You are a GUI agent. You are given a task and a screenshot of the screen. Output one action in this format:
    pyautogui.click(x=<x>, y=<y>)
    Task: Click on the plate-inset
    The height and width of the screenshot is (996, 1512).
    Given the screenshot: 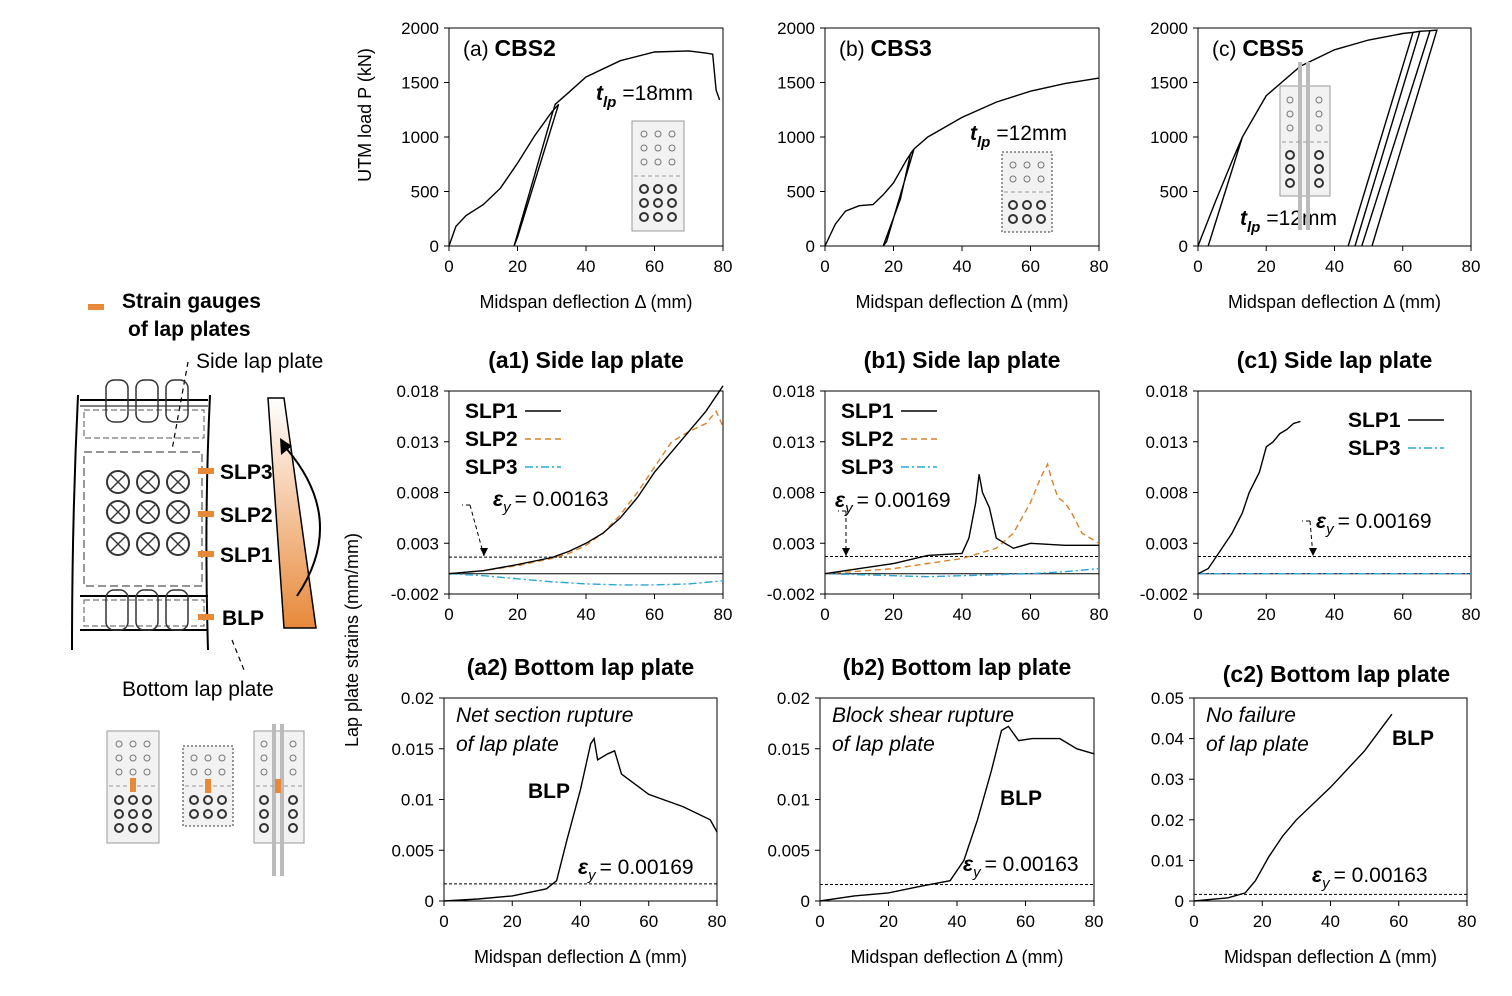 What is the action you would take?
    pyautogui.click(x=1305, y=141)
    